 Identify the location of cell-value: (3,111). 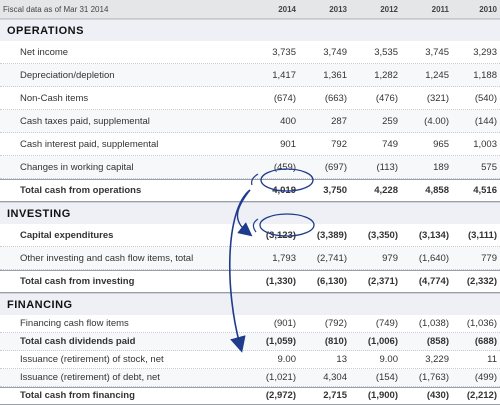
(482, 235).